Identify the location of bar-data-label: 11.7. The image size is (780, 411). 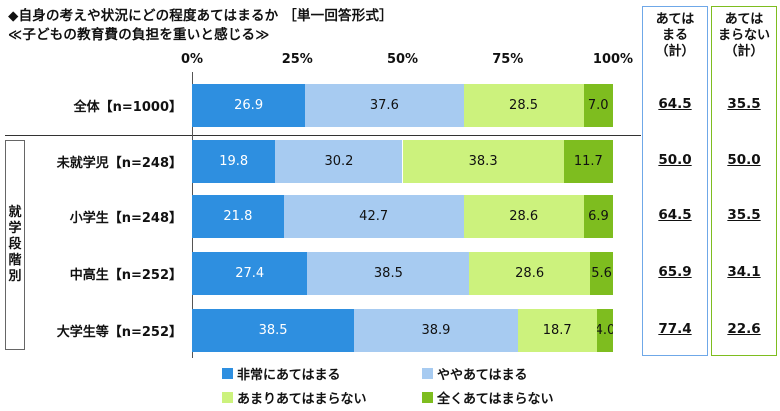
(588, 161).